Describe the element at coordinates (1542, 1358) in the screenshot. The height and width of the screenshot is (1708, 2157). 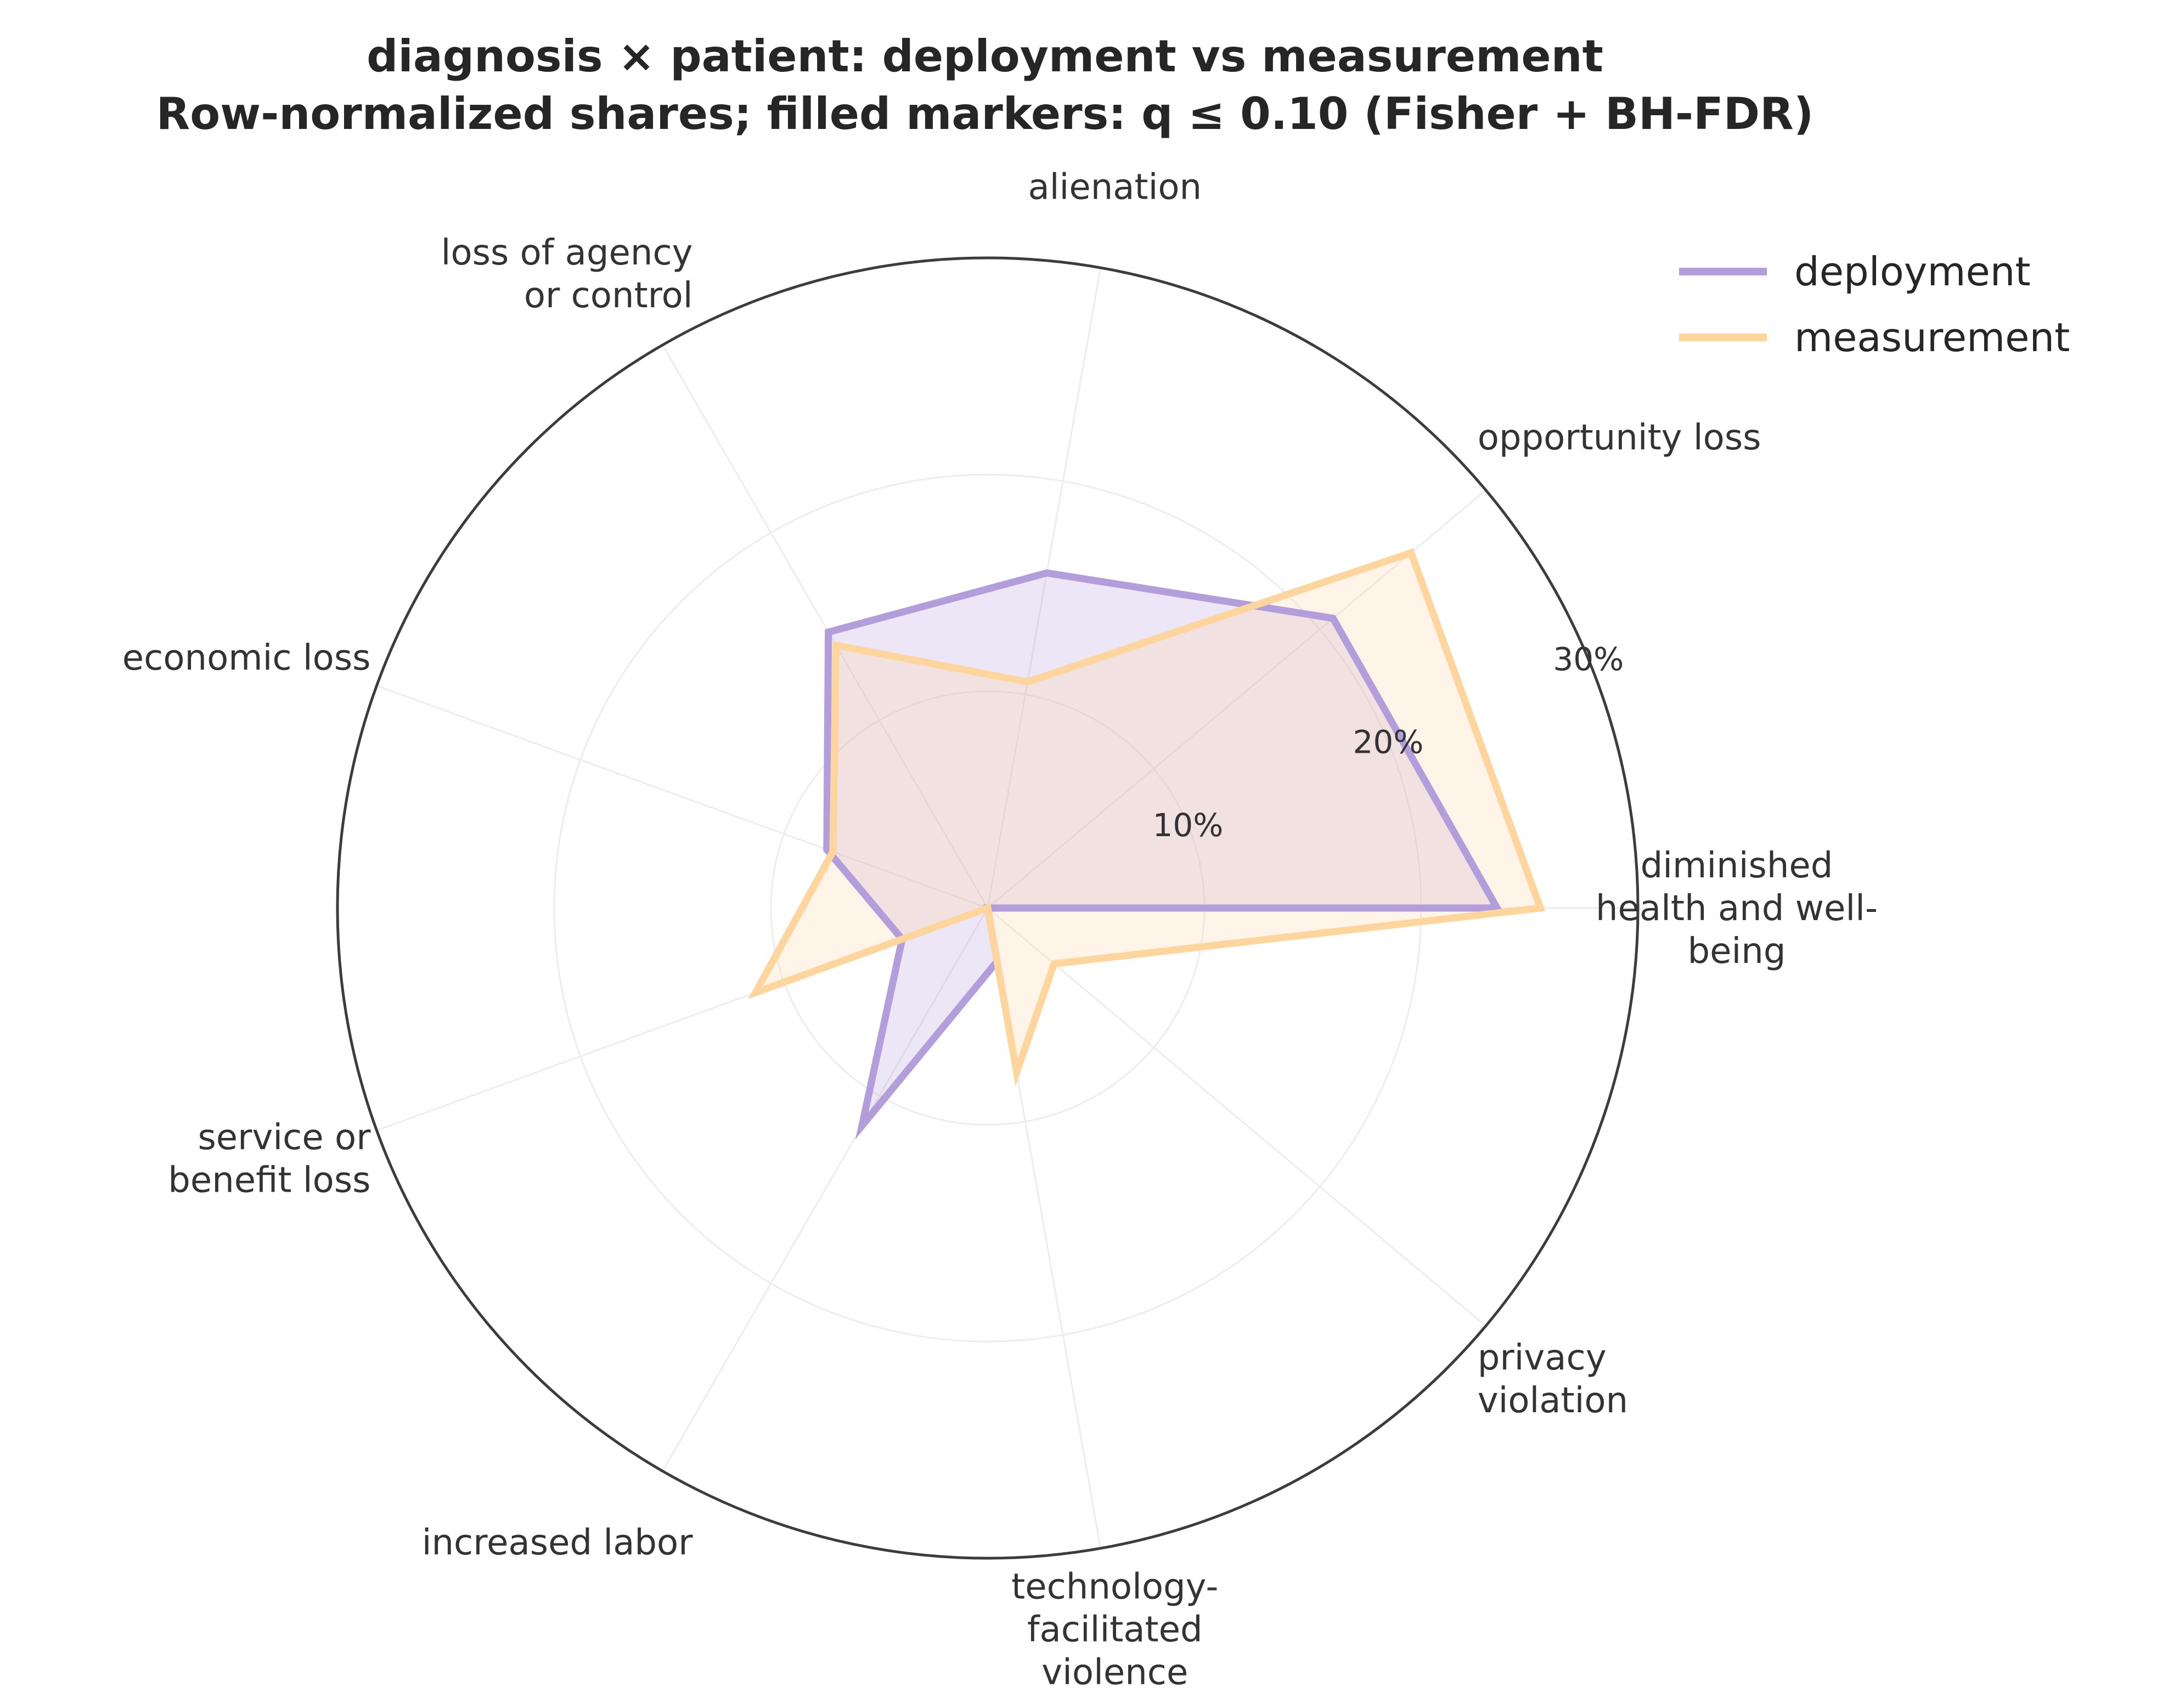
I see `category-label: privacy` at that location.